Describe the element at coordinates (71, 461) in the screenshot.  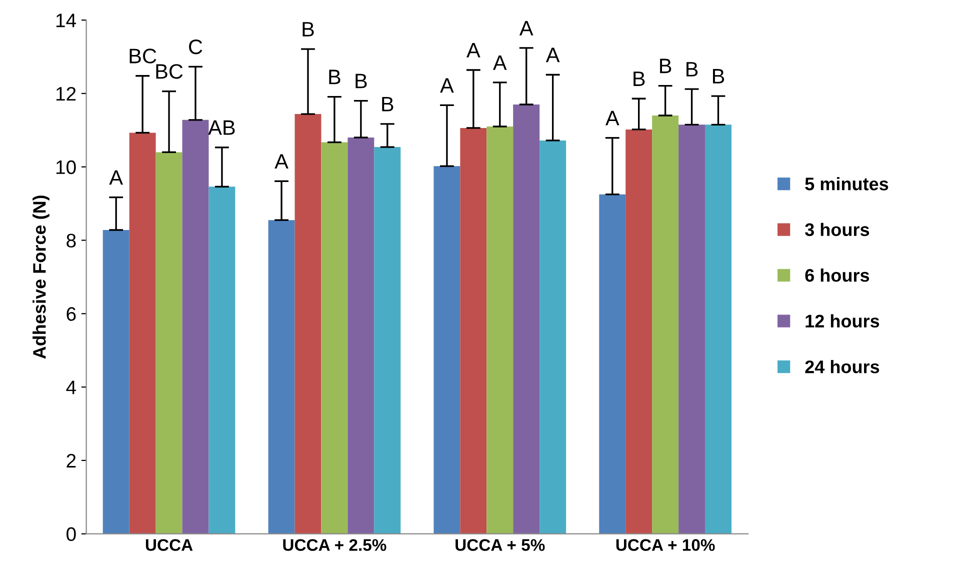
I see `y-tick-label: 2` at that location.